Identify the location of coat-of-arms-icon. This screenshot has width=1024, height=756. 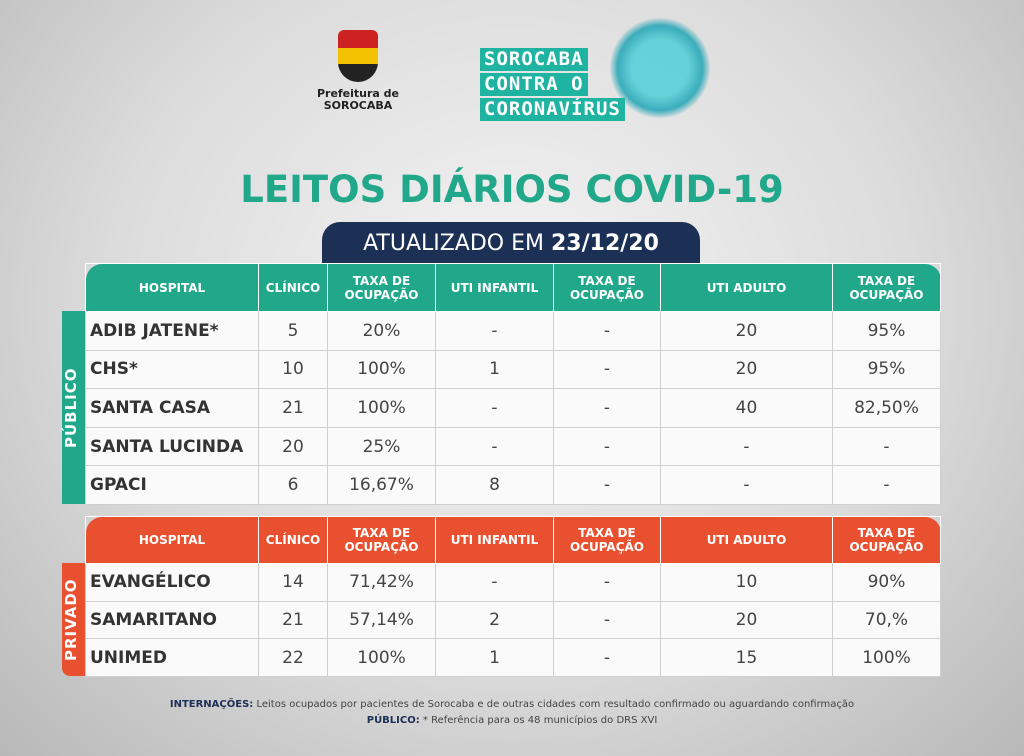
(358, 56).